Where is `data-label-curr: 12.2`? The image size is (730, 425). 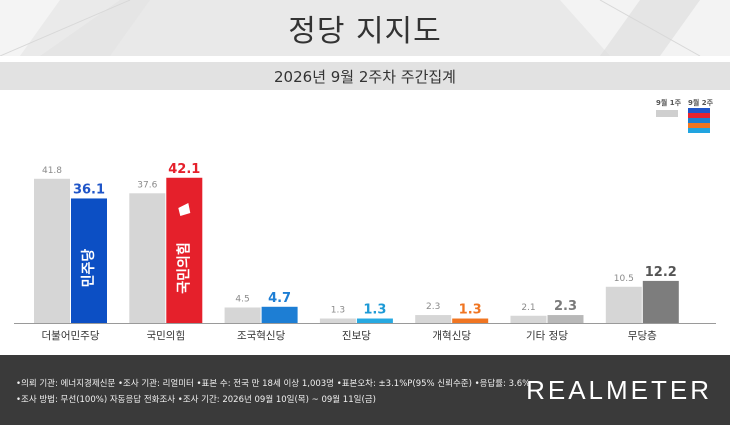
data-label-curr: 12.2 is located at coordinates (661, 272).